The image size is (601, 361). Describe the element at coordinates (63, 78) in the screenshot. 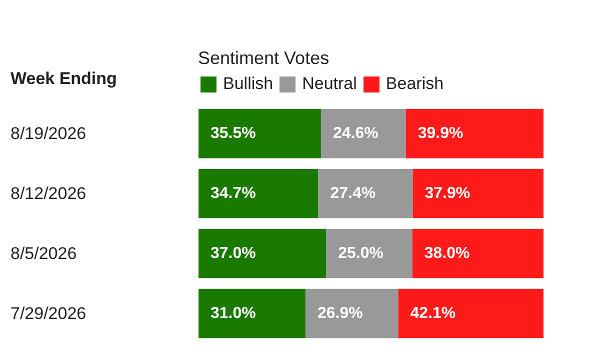

I see `y-axis-title: Week Ending` at that location.